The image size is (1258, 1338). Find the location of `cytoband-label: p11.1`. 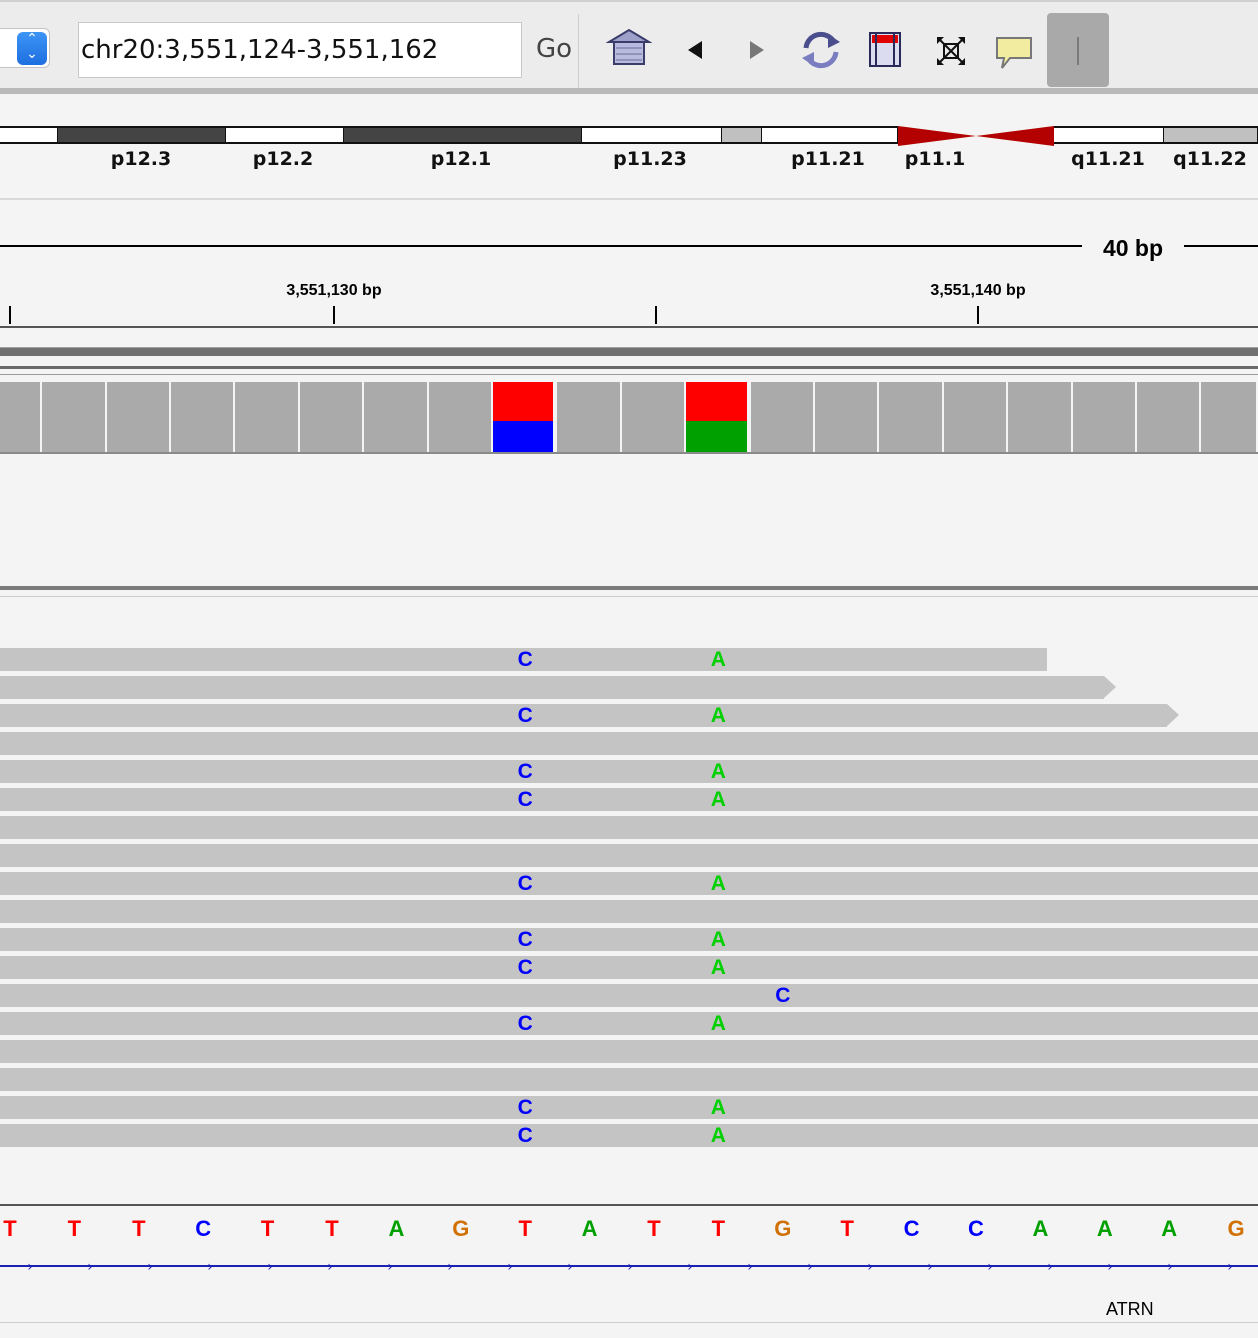

cytoband-label: p11.1 is located at coordinates (935, 159).